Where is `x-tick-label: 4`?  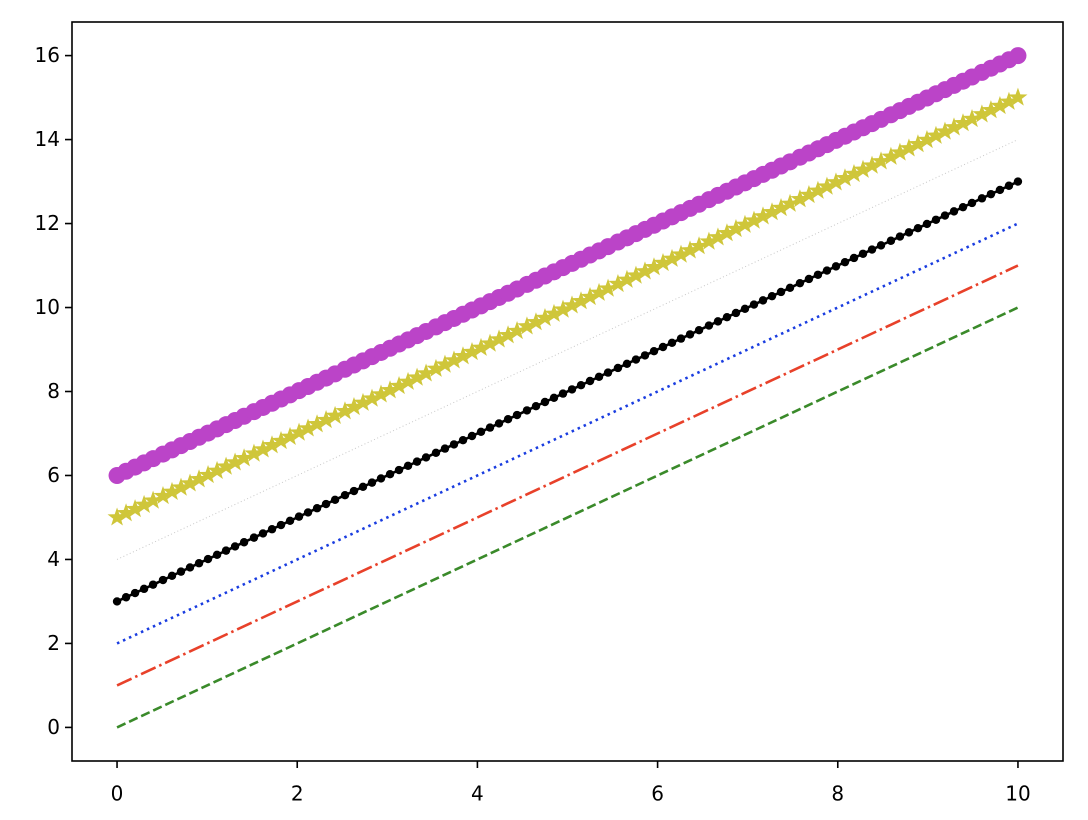
x-tick-label: 4 is located at coordinates (477, 794).